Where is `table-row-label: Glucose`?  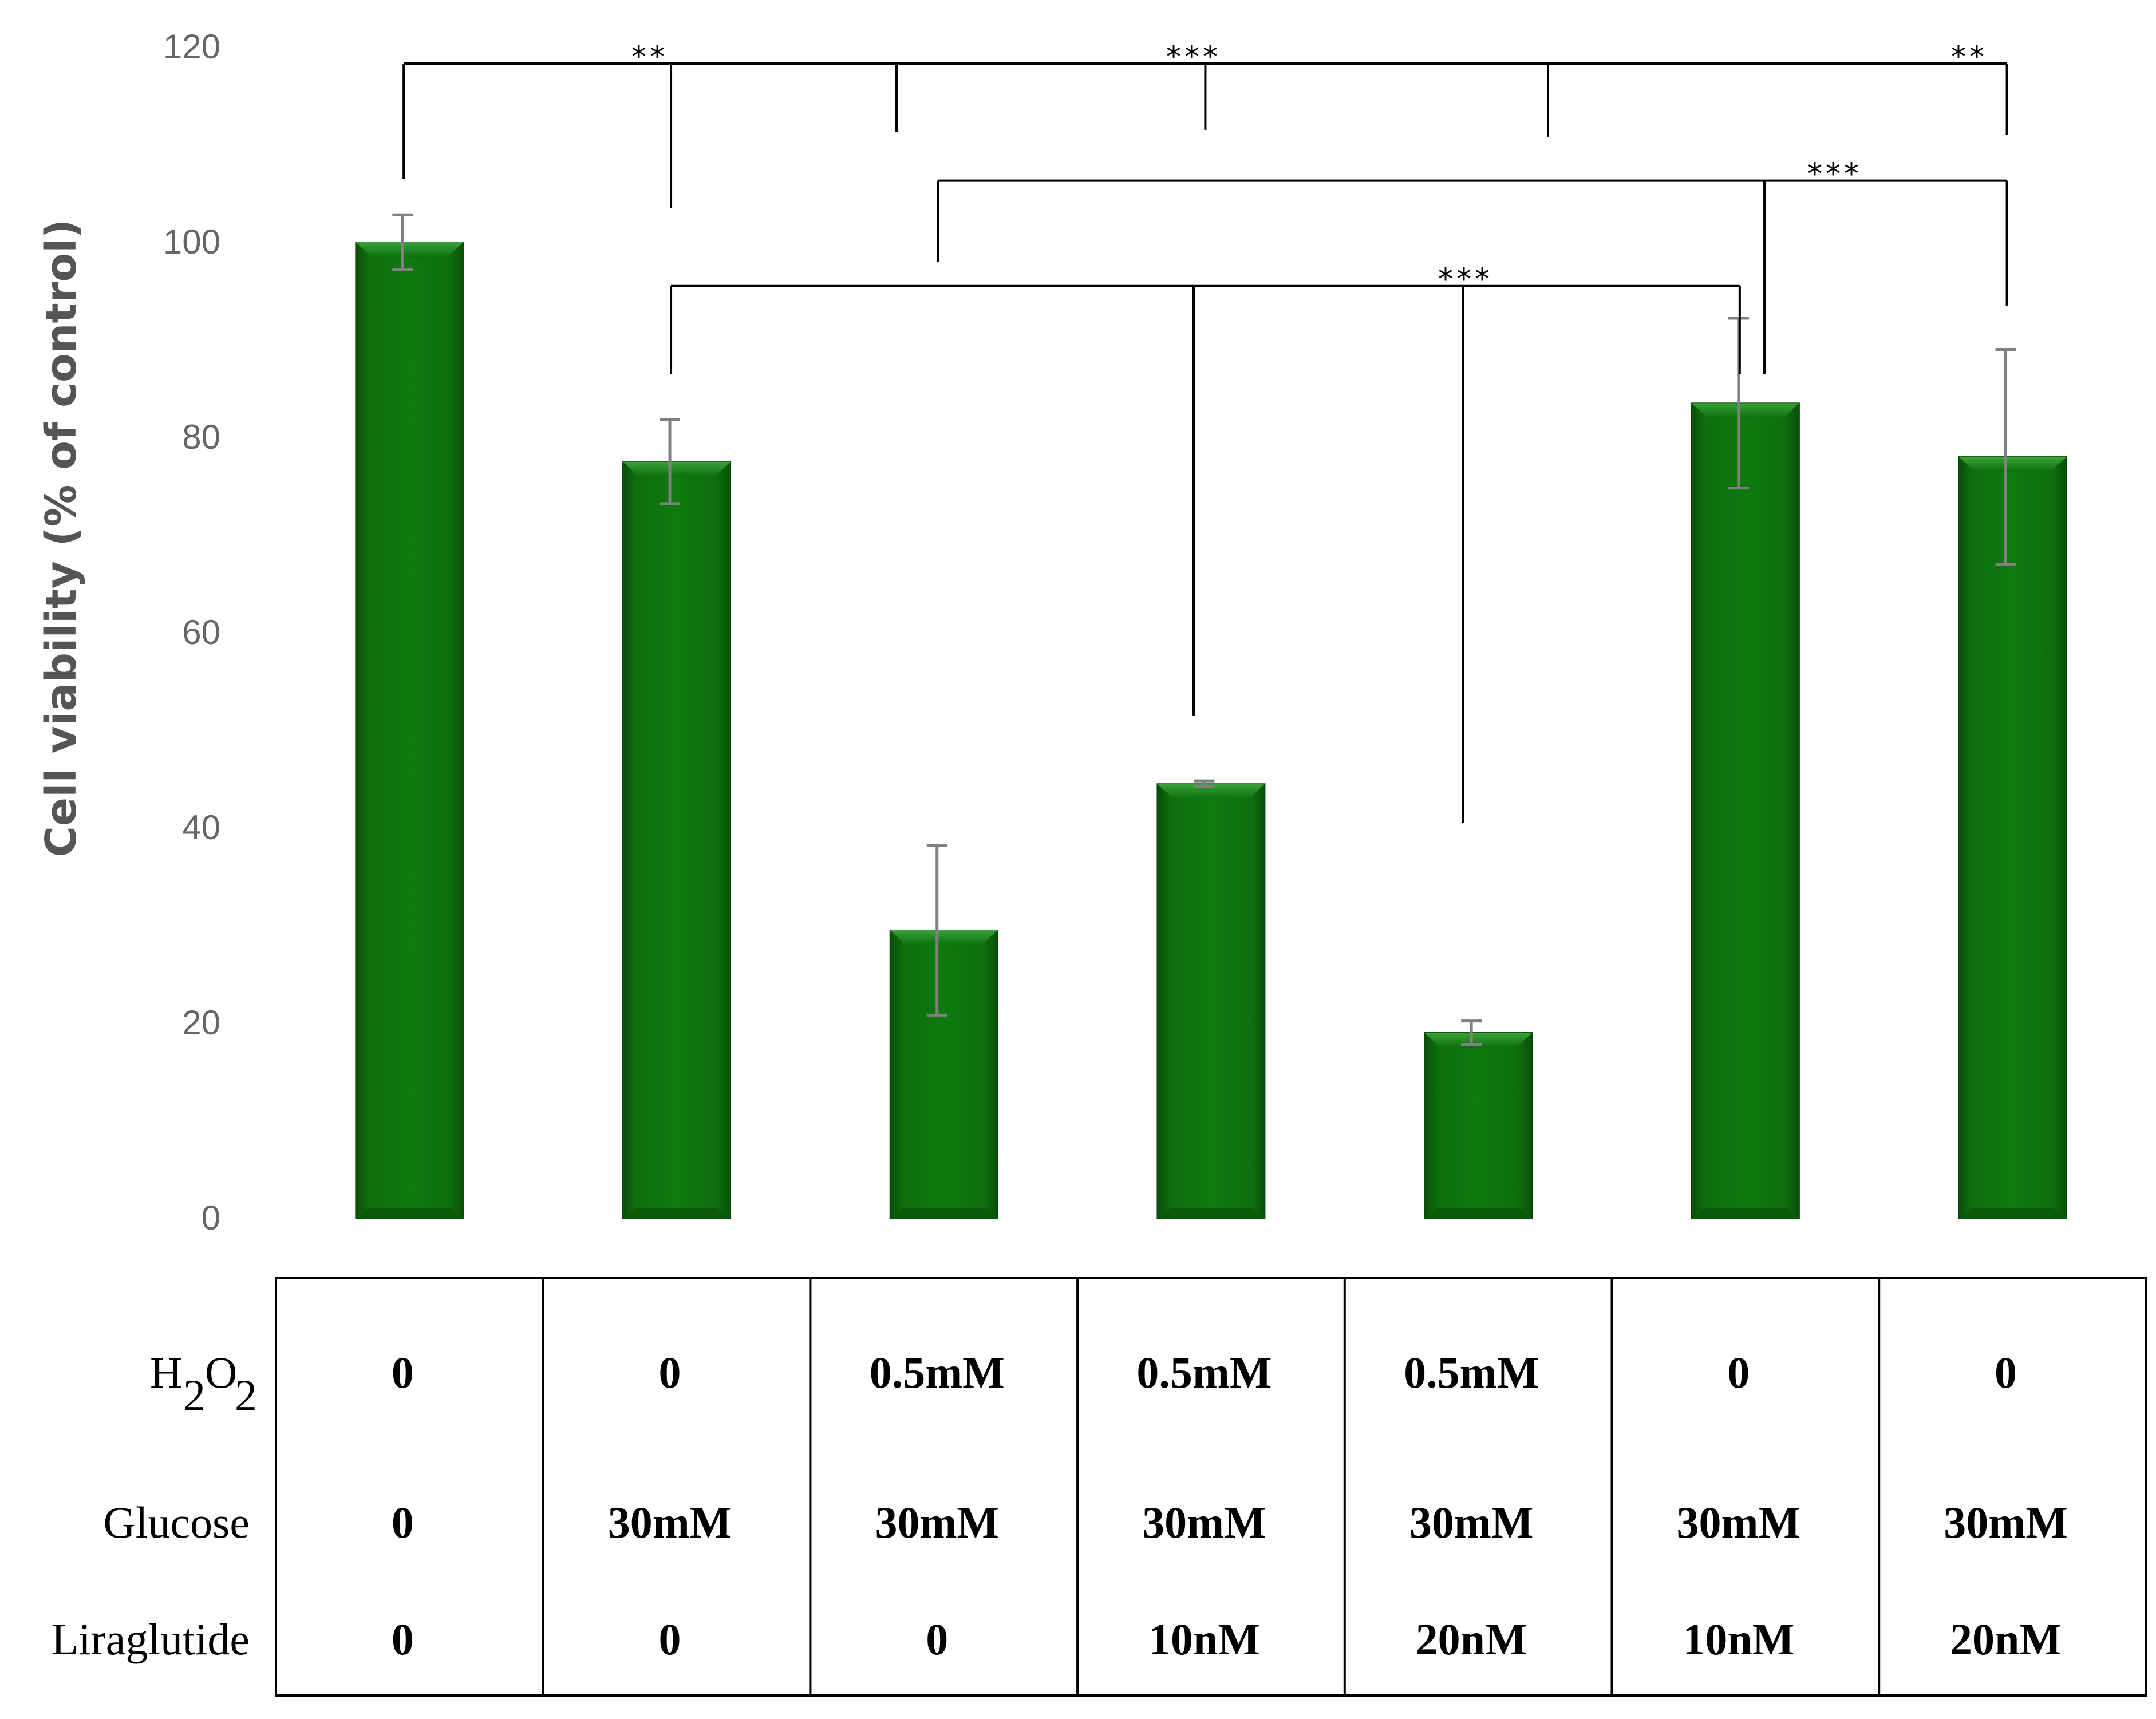
table-row-label: Glucose is located at coordinates (176, 1522).